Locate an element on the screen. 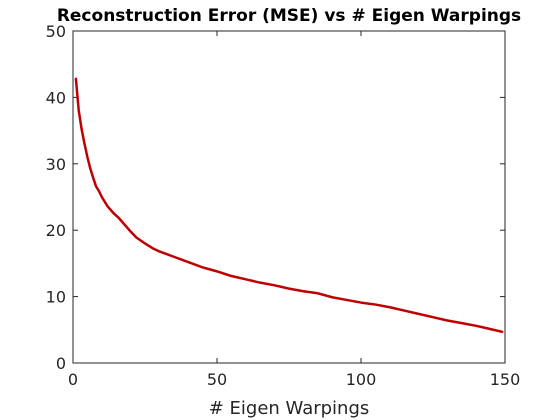  y-tick-label: 0 is located at coordinates (61, 363).